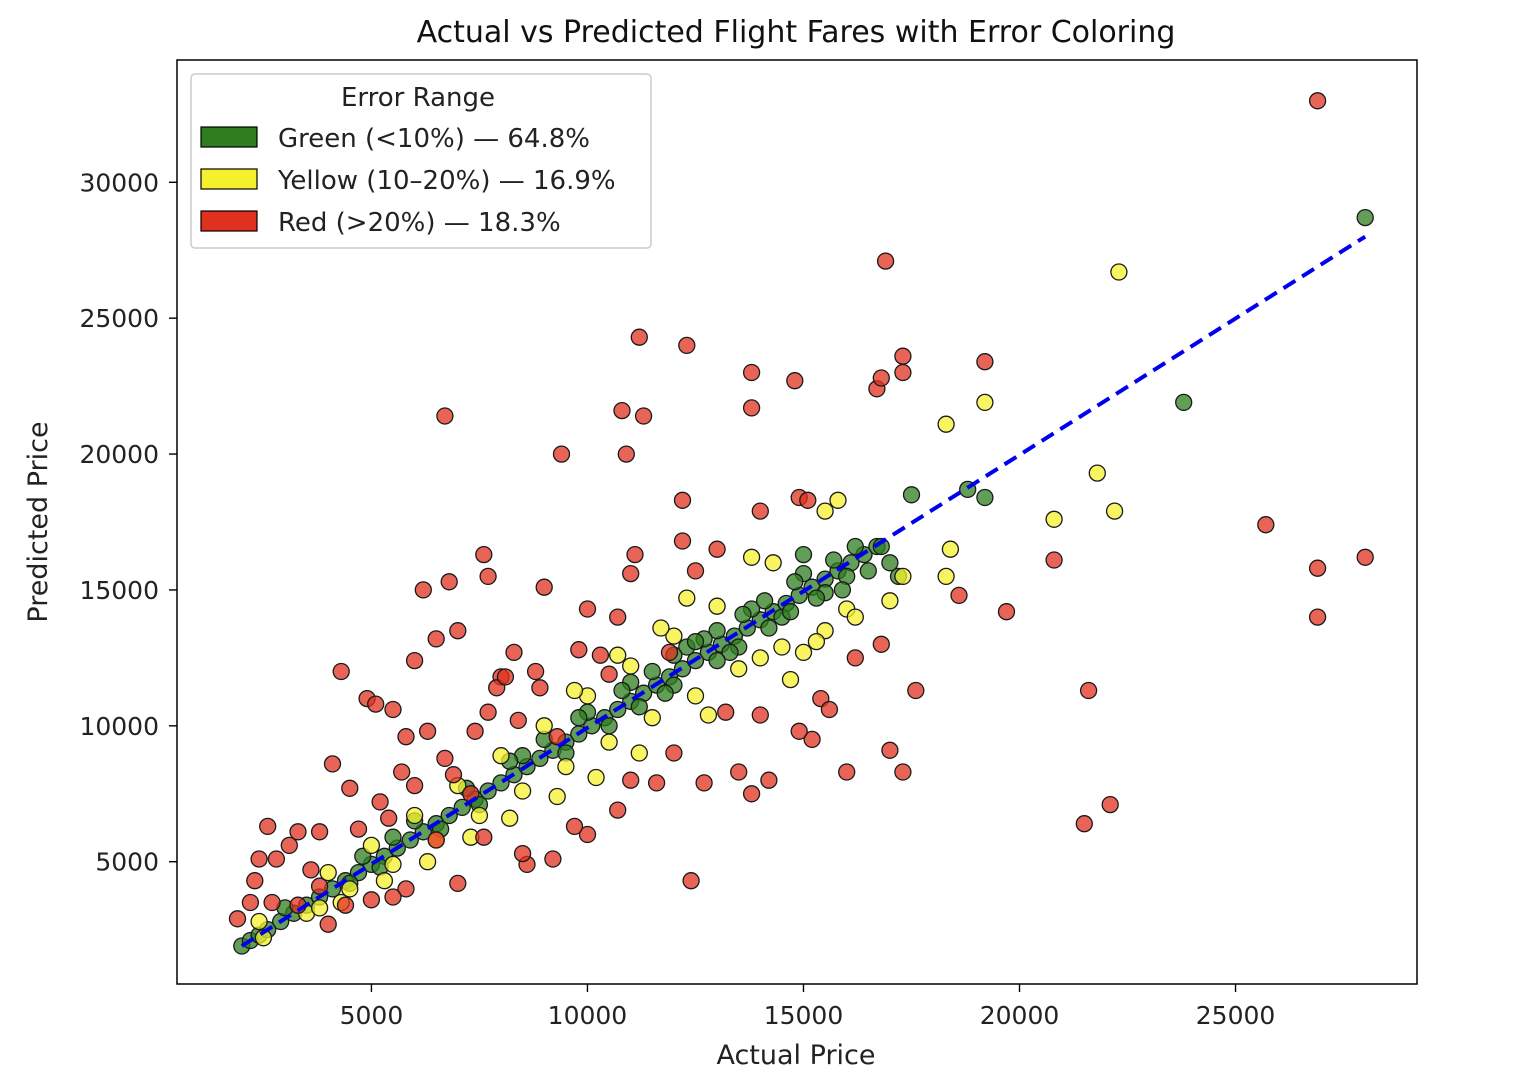 Image resolution: width=1523 pixels, height=1085 pixels. Describe the element at coordinates (229, 221) in the screenshot. I see `legend-swatch-red` at that location.